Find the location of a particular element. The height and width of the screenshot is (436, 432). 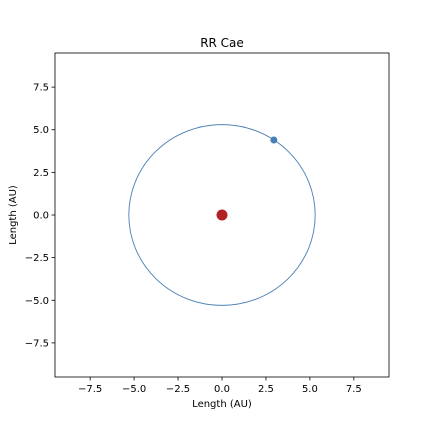

y-axis-label: Length (AU) is located at coordinates (13, 215).